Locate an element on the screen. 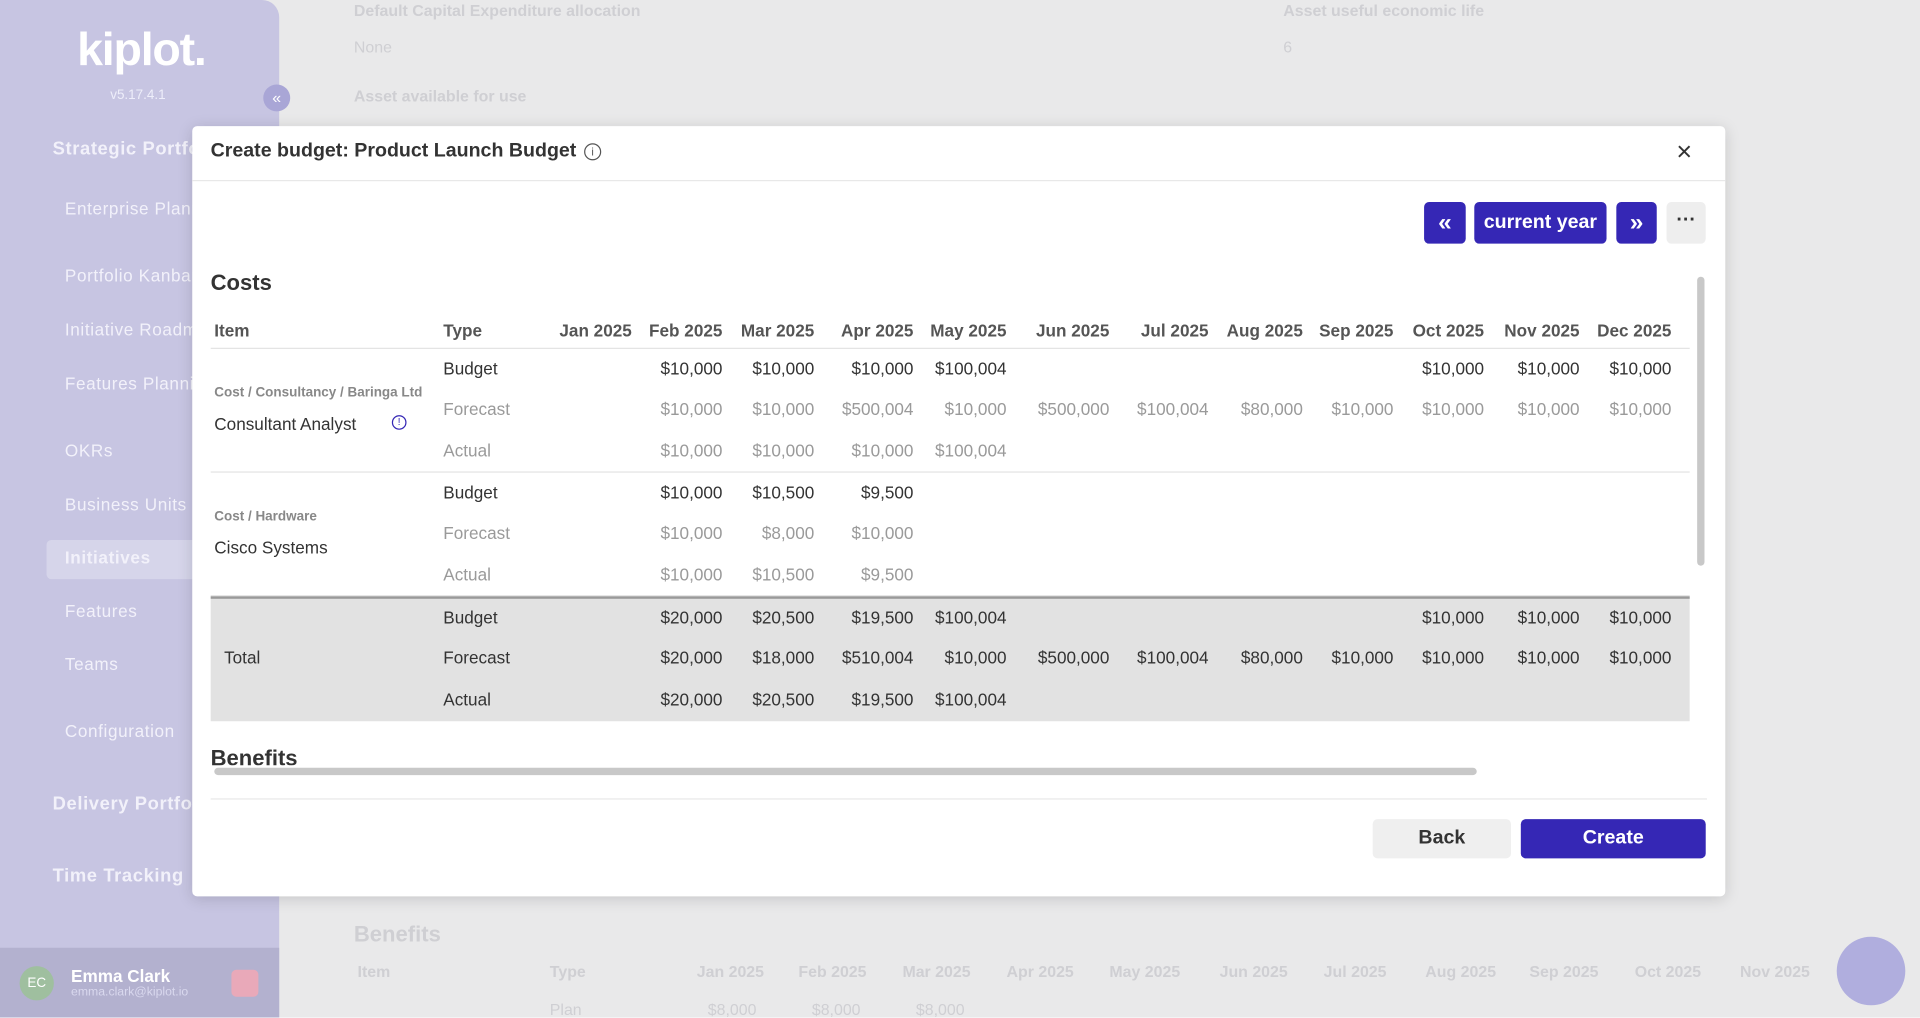  column-header: Nov 2025 is located at coordinates (1775, 971).